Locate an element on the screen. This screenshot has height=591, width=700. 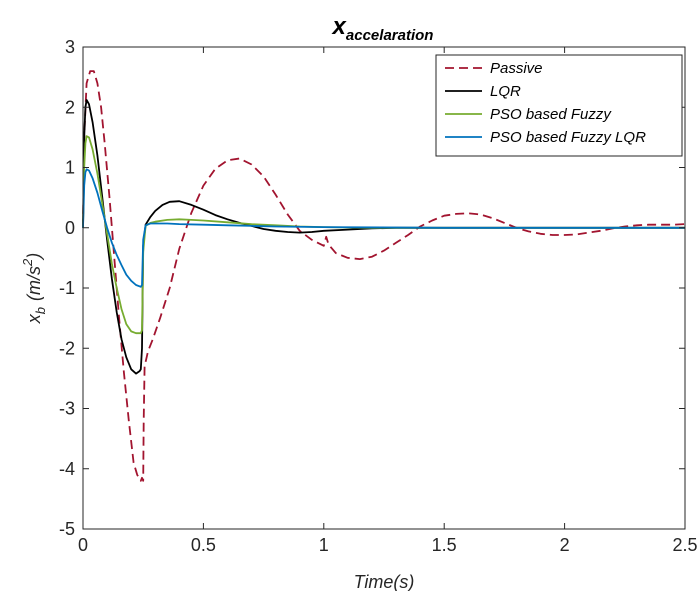
y-axis-label-symbol: x is located at coordinates (34, 318).